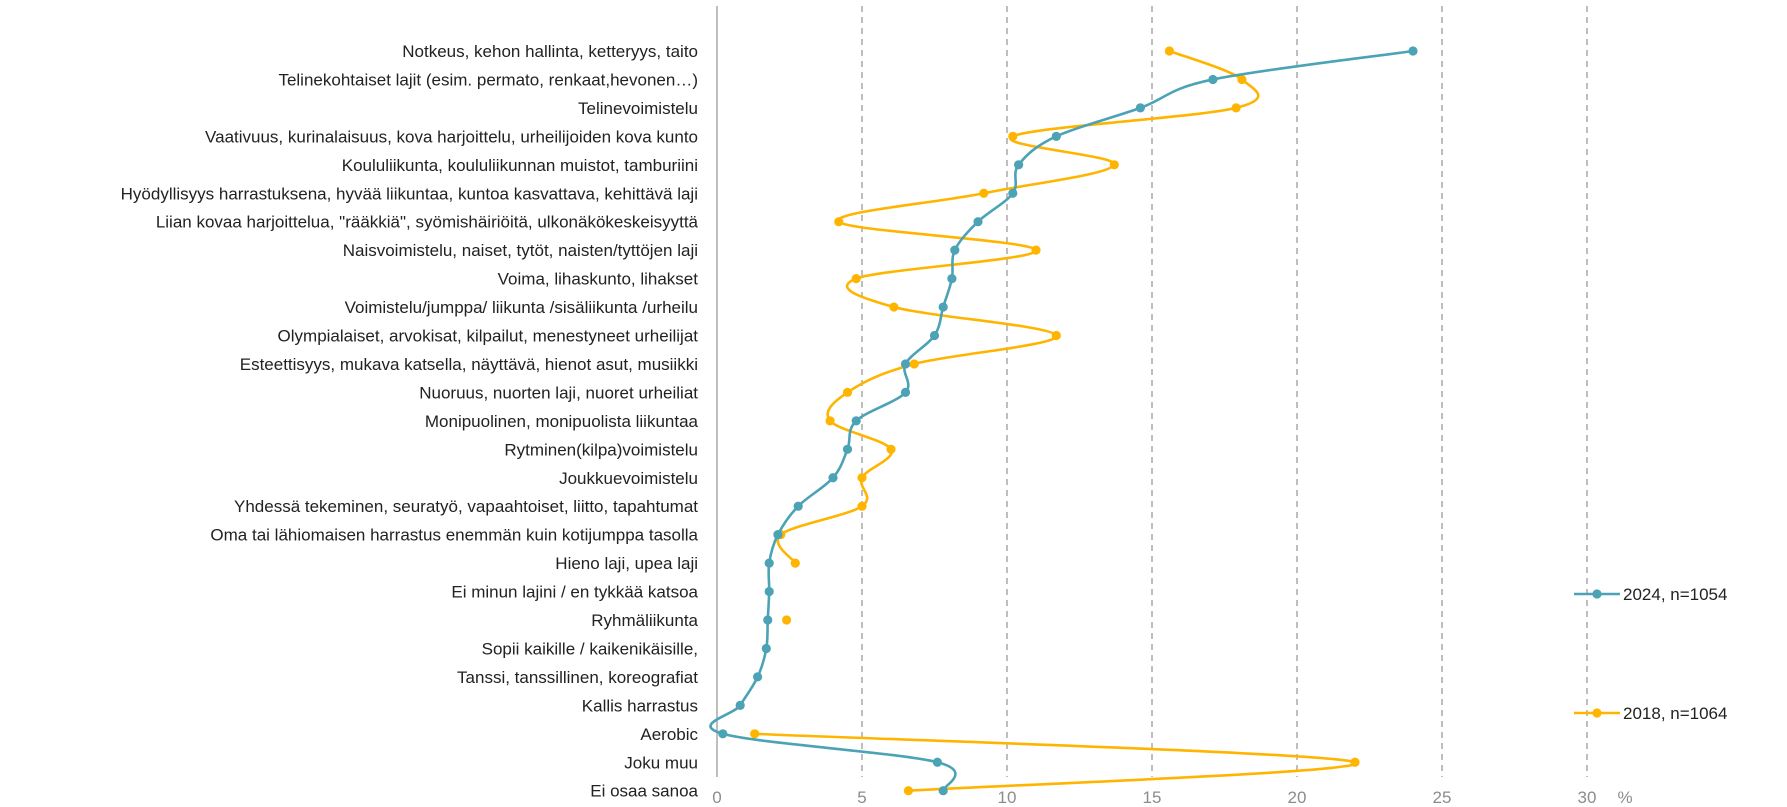 The image size is (1787, 807). Describe the element at coordinates (640, 705) in the screenshot. I see `category-label: Kallis harrastus` at that location.